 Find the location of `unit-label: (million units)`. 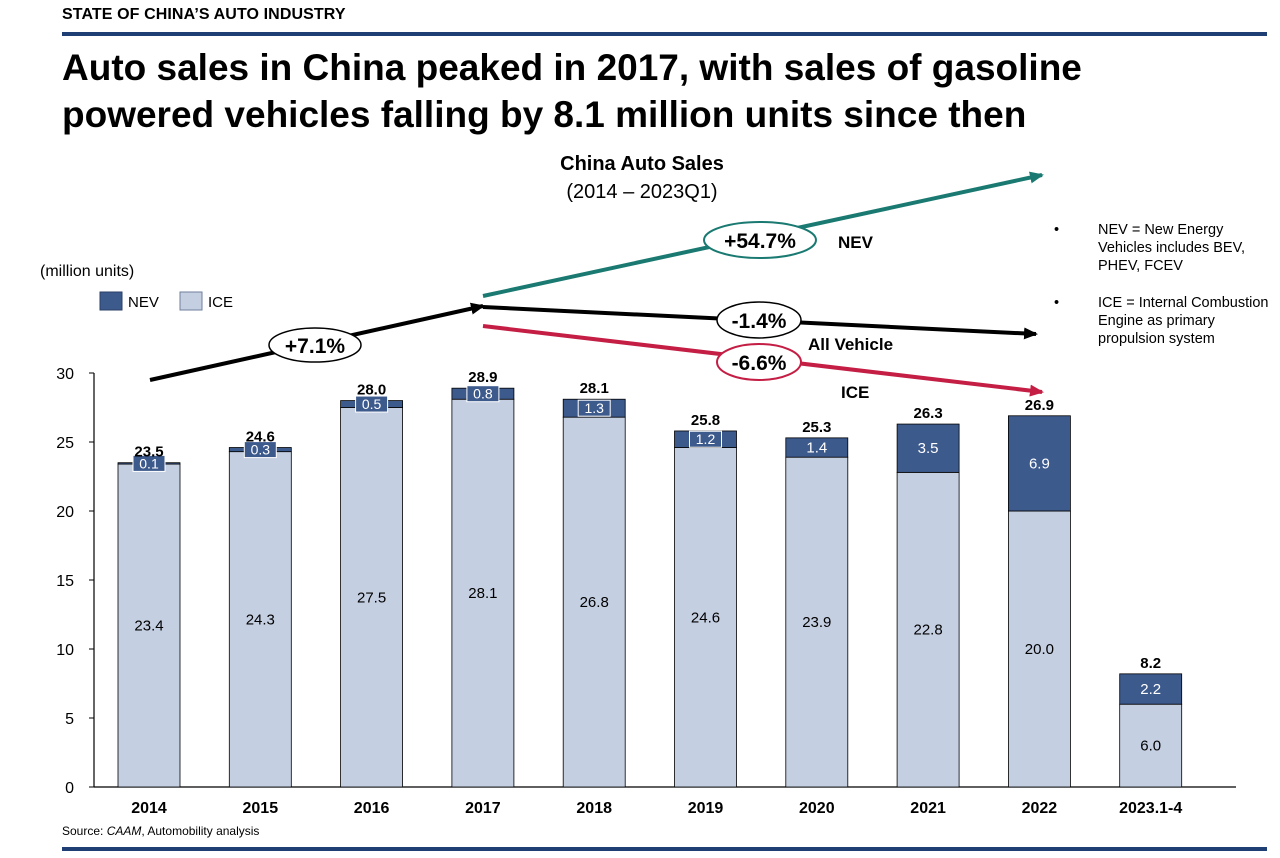

unit-label: (million units) is located at coordinates (87, 271).